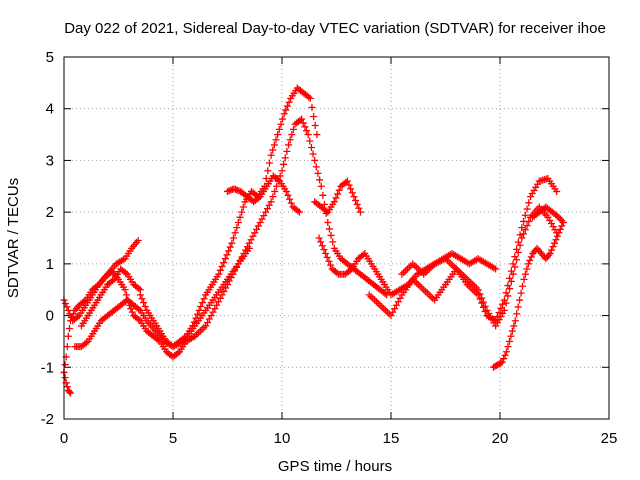 This screenshot has height=480, width=640. I want to click on x-tick-label: 20, so click(500, 438).